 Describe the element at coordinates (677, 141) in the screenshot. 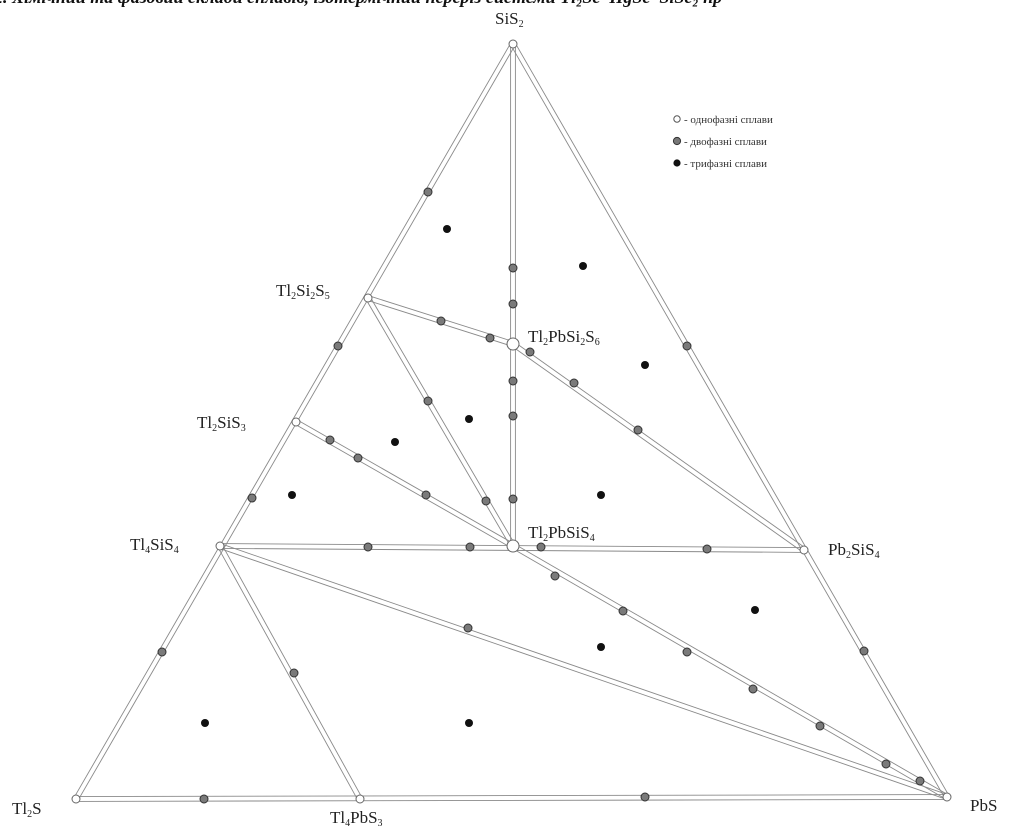

I see `legend-two-phase-marker` at that location.